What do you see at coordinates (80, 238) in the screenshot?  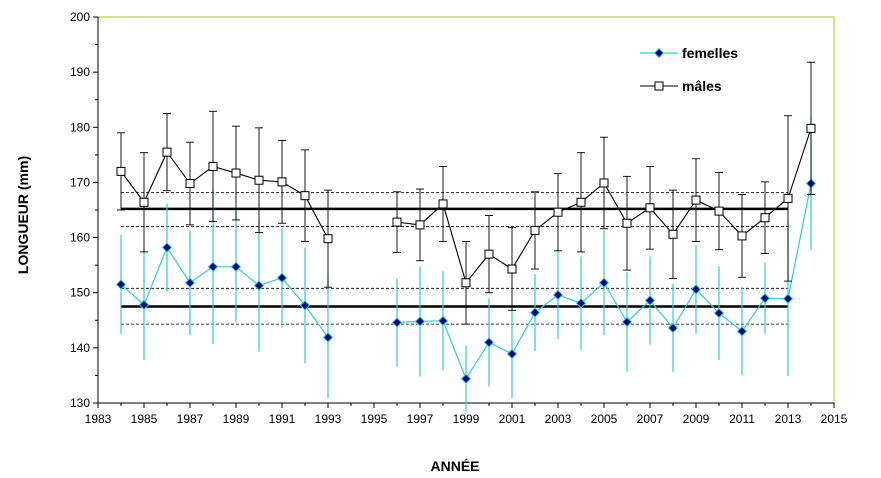 I see `y-tick-label: 160` at bounding box center [80, 238].